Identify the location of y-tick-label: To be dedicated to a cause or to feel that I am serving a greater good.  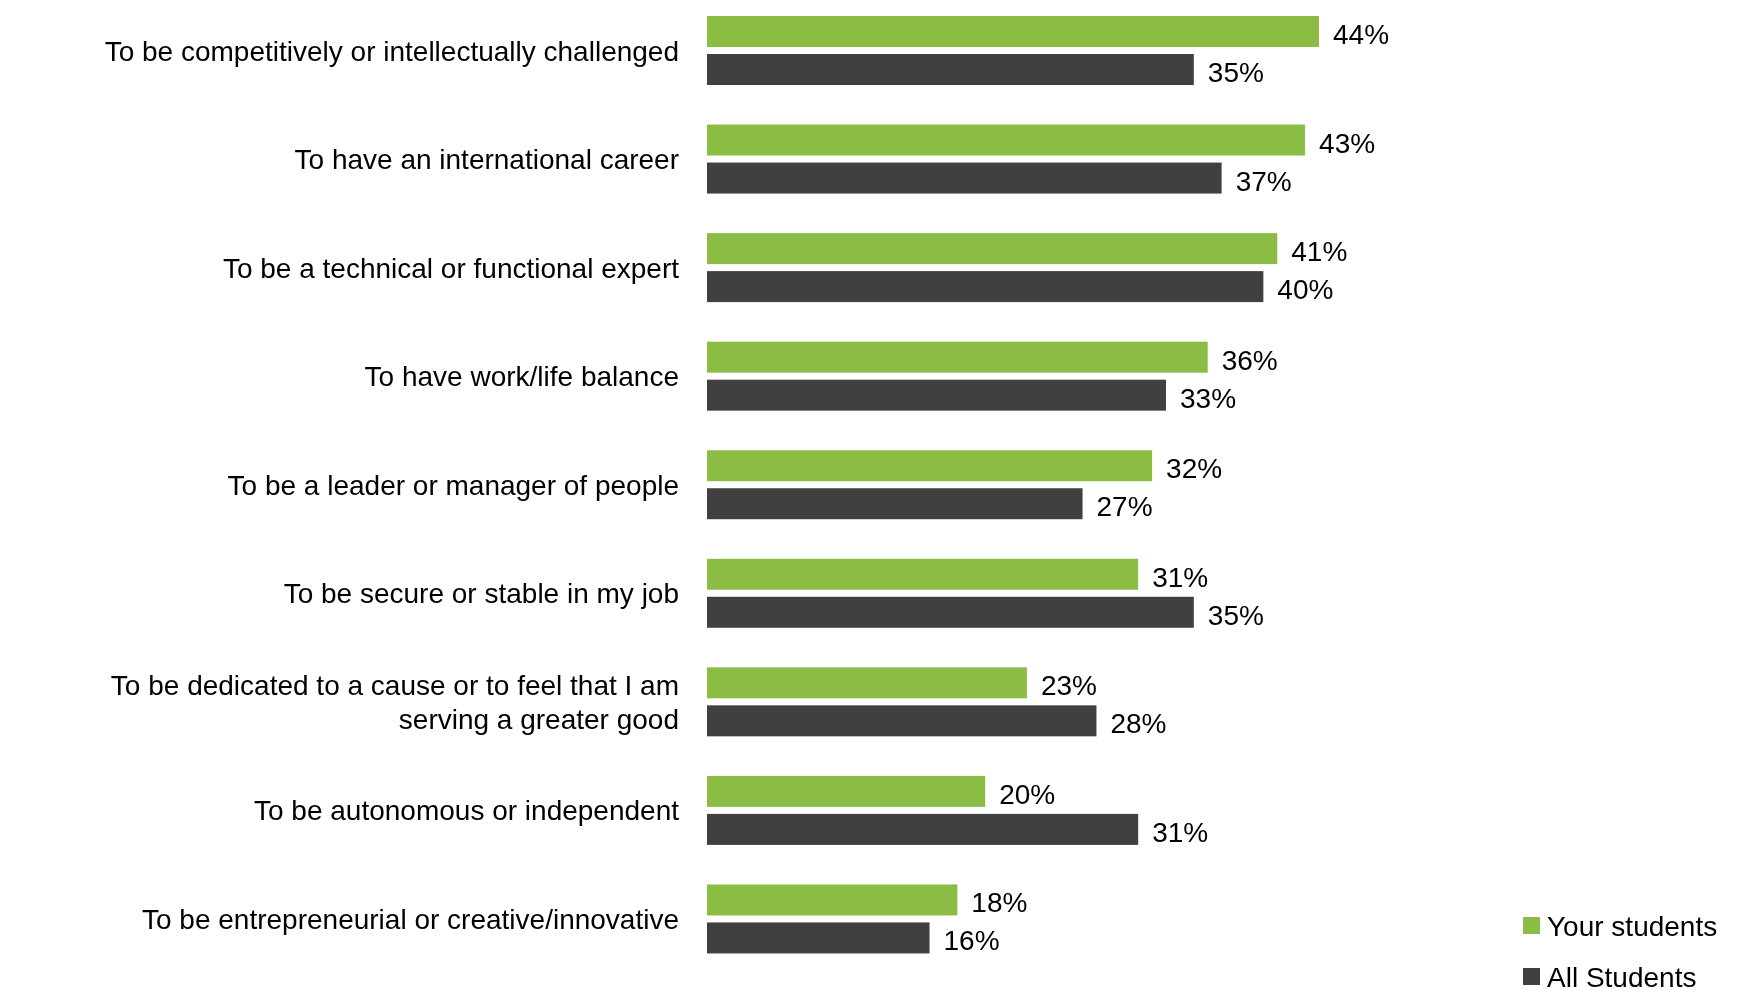
(394, 702).